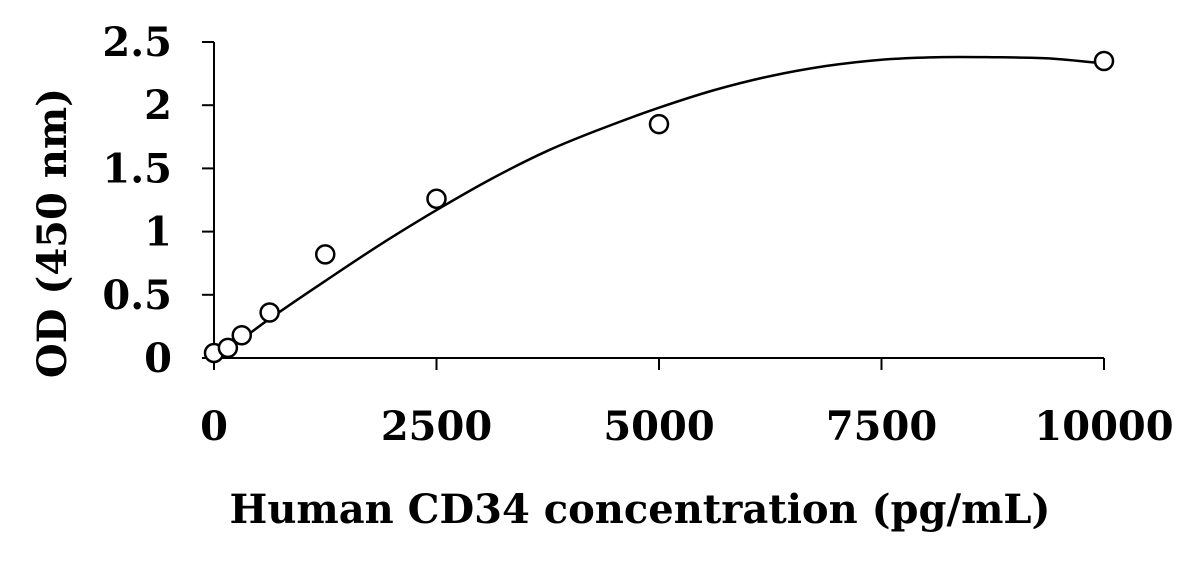  What do you see at coordinates (881, 426) in the screenshot?
I see `x-tick-label: 7500` at bounding box center [881, 426].